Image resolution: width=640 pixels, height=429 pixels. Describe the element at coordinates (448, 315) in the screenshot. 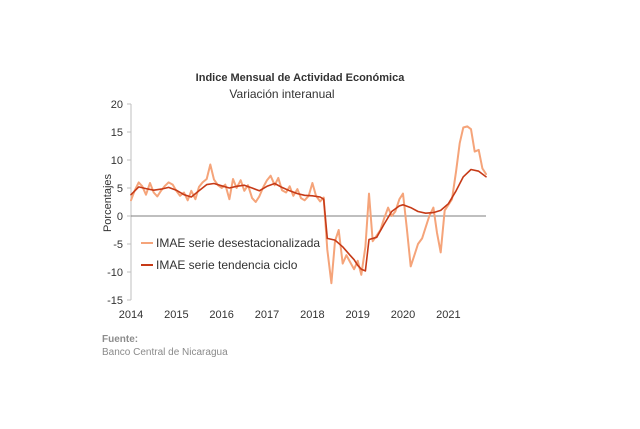

I see `x-tick-label: 2021` at that location.